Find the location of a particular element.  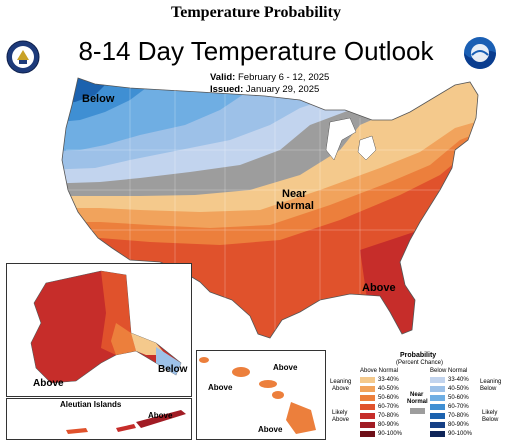

legend-below-header: Below Normal is located at coordinates (449, 371).